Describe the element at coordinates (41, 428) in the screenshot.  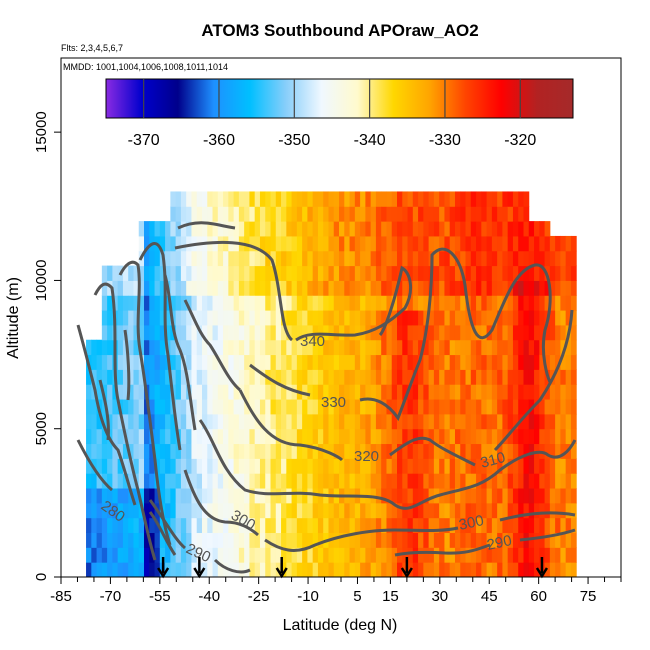
I see `y-tick-label: 5000` at that location.